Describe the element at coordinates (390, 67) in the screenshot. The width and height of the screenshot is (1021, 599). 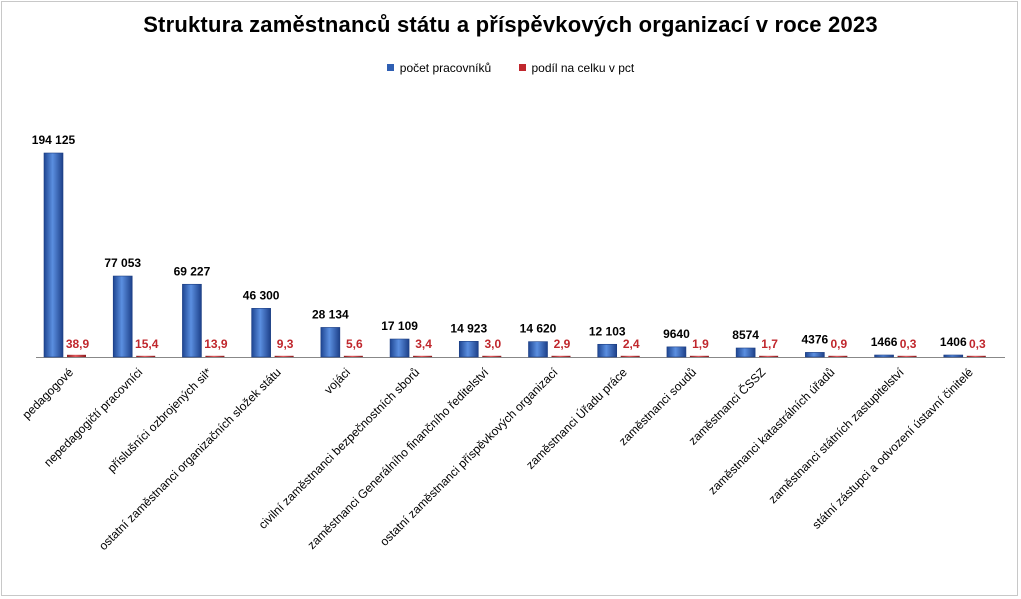
I see `legend-swatch-count` at that location.